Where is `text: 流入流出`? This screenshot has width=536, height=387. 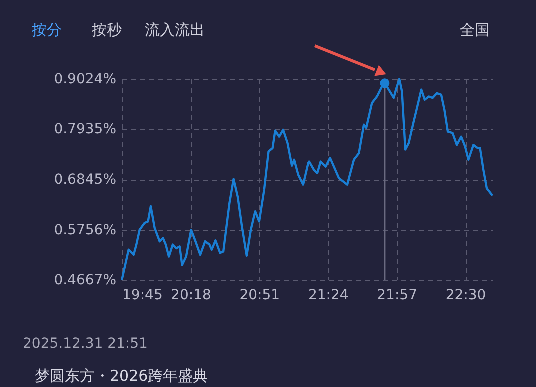 text: 流入流出 is located at coordinates (175, 30).